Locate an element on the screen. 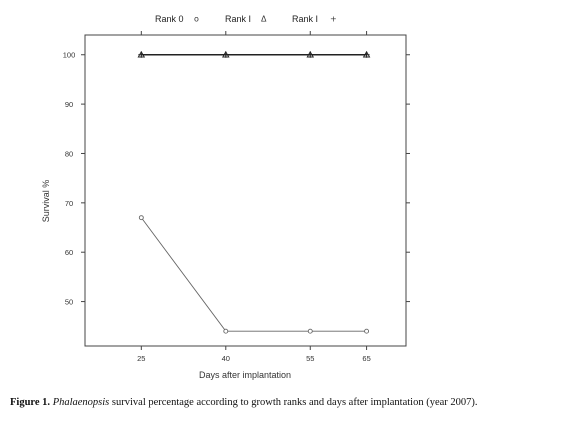  x-axis-title: Days after implantation is located at coordinates (245, 375).